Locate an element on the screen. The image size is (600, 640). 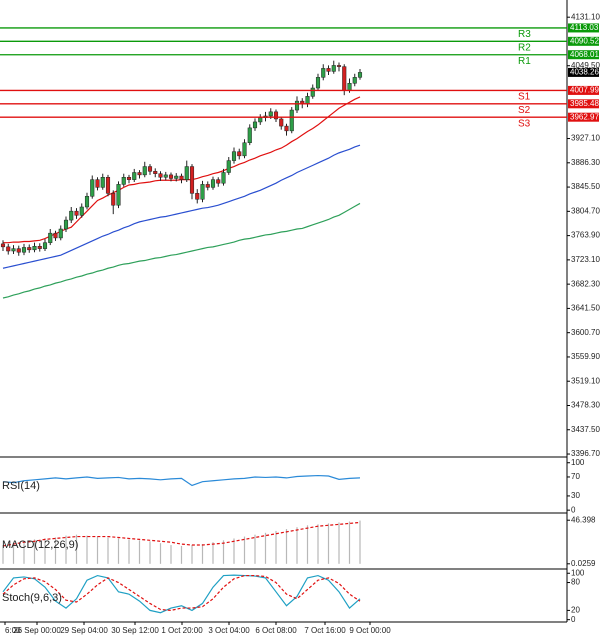
indicator-label: RSI(14) is located at coordinates (21, 486).